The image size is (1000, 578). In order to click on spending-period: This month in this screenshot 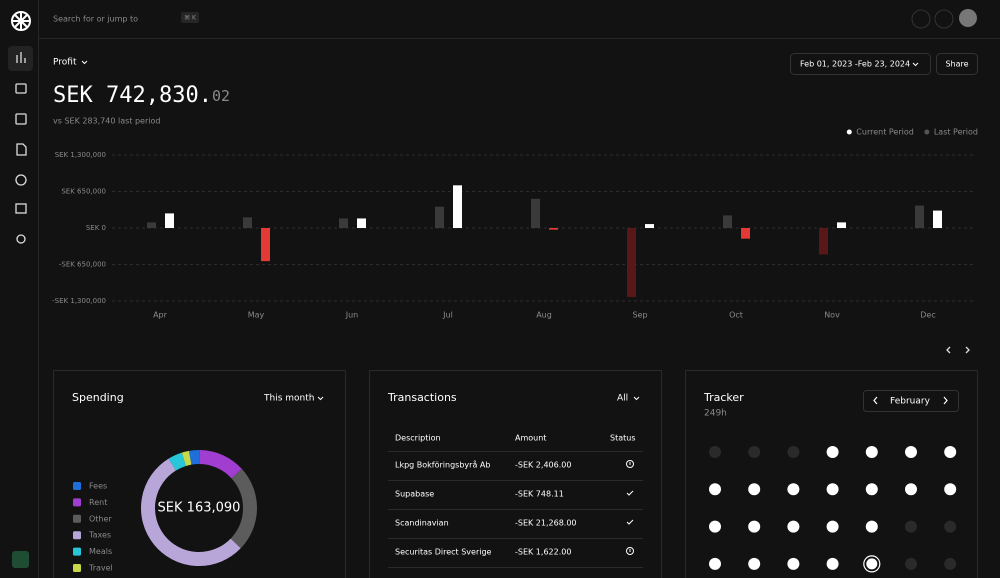, I will do `click(288, 399)`.